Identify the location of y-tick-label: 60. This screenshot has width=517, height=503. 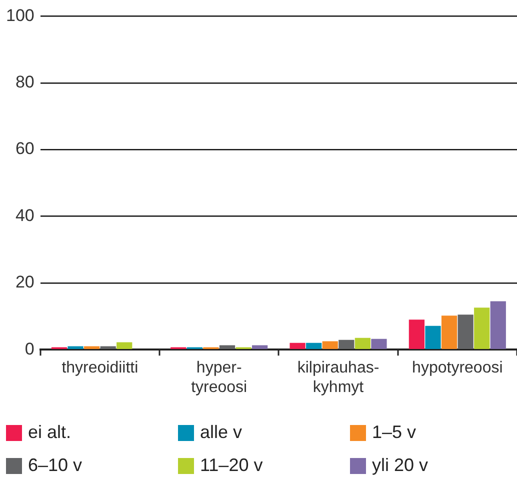
(24, 148).